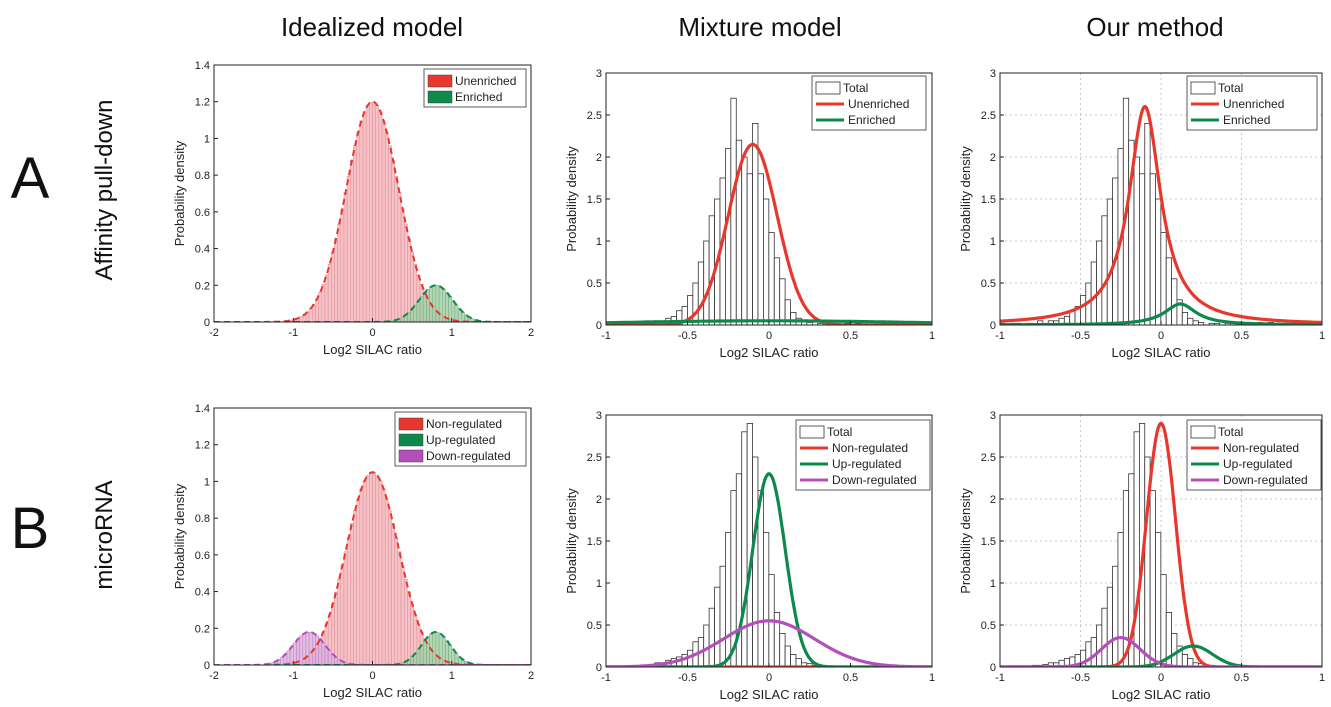 This screenshot has width=1331, height=707. What do you see at coordinates (1265, 480) in the screenshot?
I see `legend-label: Down-regulated` at bounding box center [1265, 480].